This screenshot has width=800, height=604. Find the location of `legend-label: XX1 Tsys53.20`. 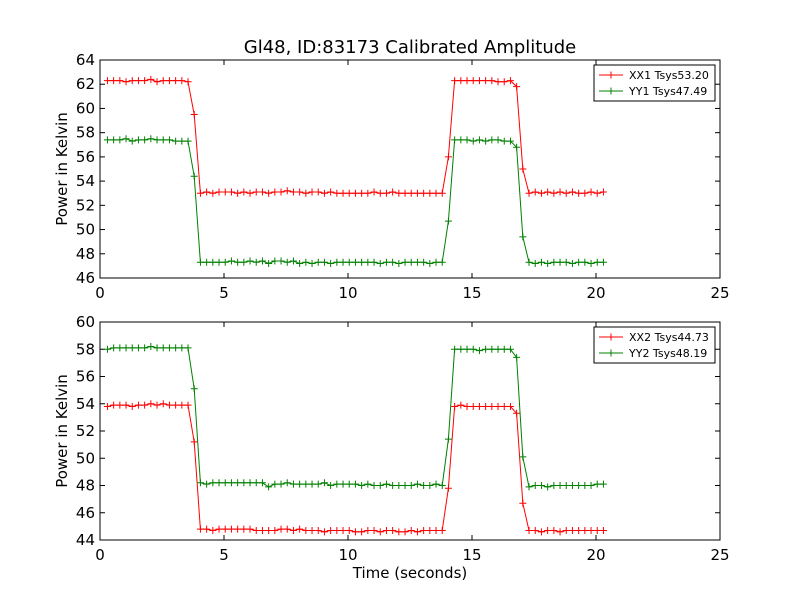

legend-label: XX1 Tsys53.20 is located at coordinates (669, 75).